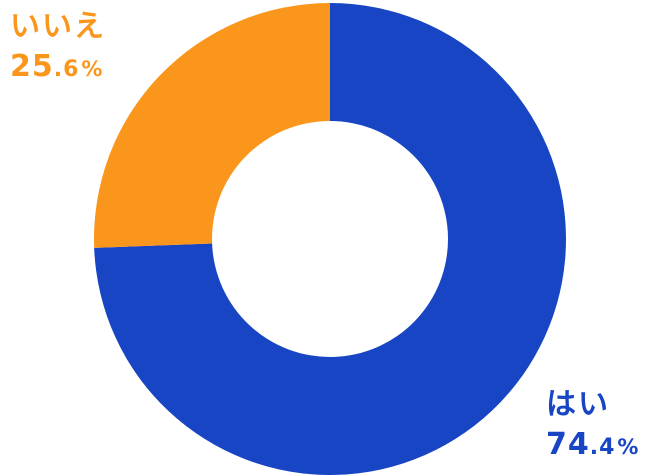 The image size is (649, 475). Describe the element at coordinates (58, 47) in the screenshot. I see `slice-label-no: いいえ 25.6%` at that location.